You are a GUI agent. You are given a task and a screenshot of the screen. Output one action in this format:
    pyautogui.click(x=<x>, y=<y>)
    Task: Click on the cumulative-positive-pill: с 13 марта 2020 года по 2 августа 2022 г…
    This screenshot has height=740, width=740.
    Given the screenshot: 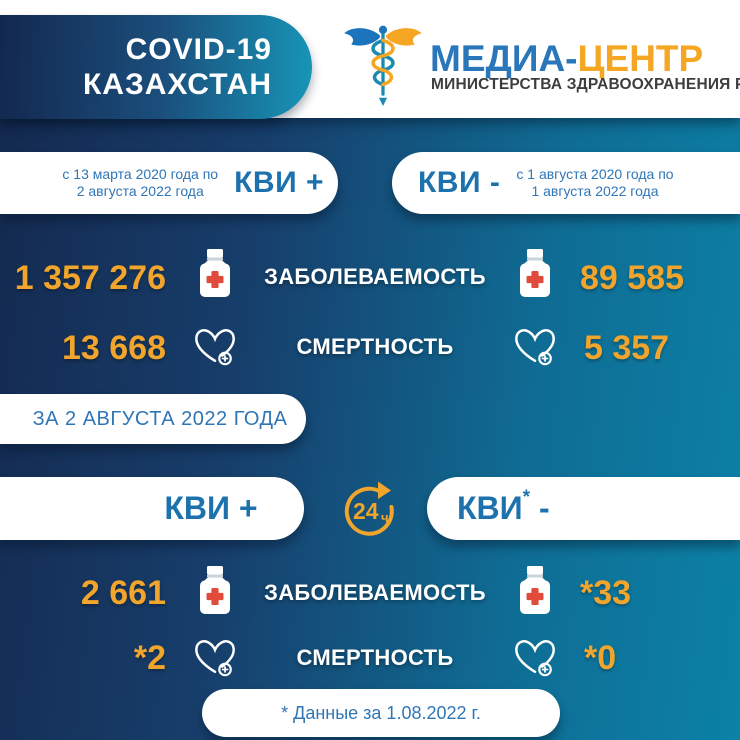 What is the action you would take?
    pyautogui.click(x=169, y=183)
    